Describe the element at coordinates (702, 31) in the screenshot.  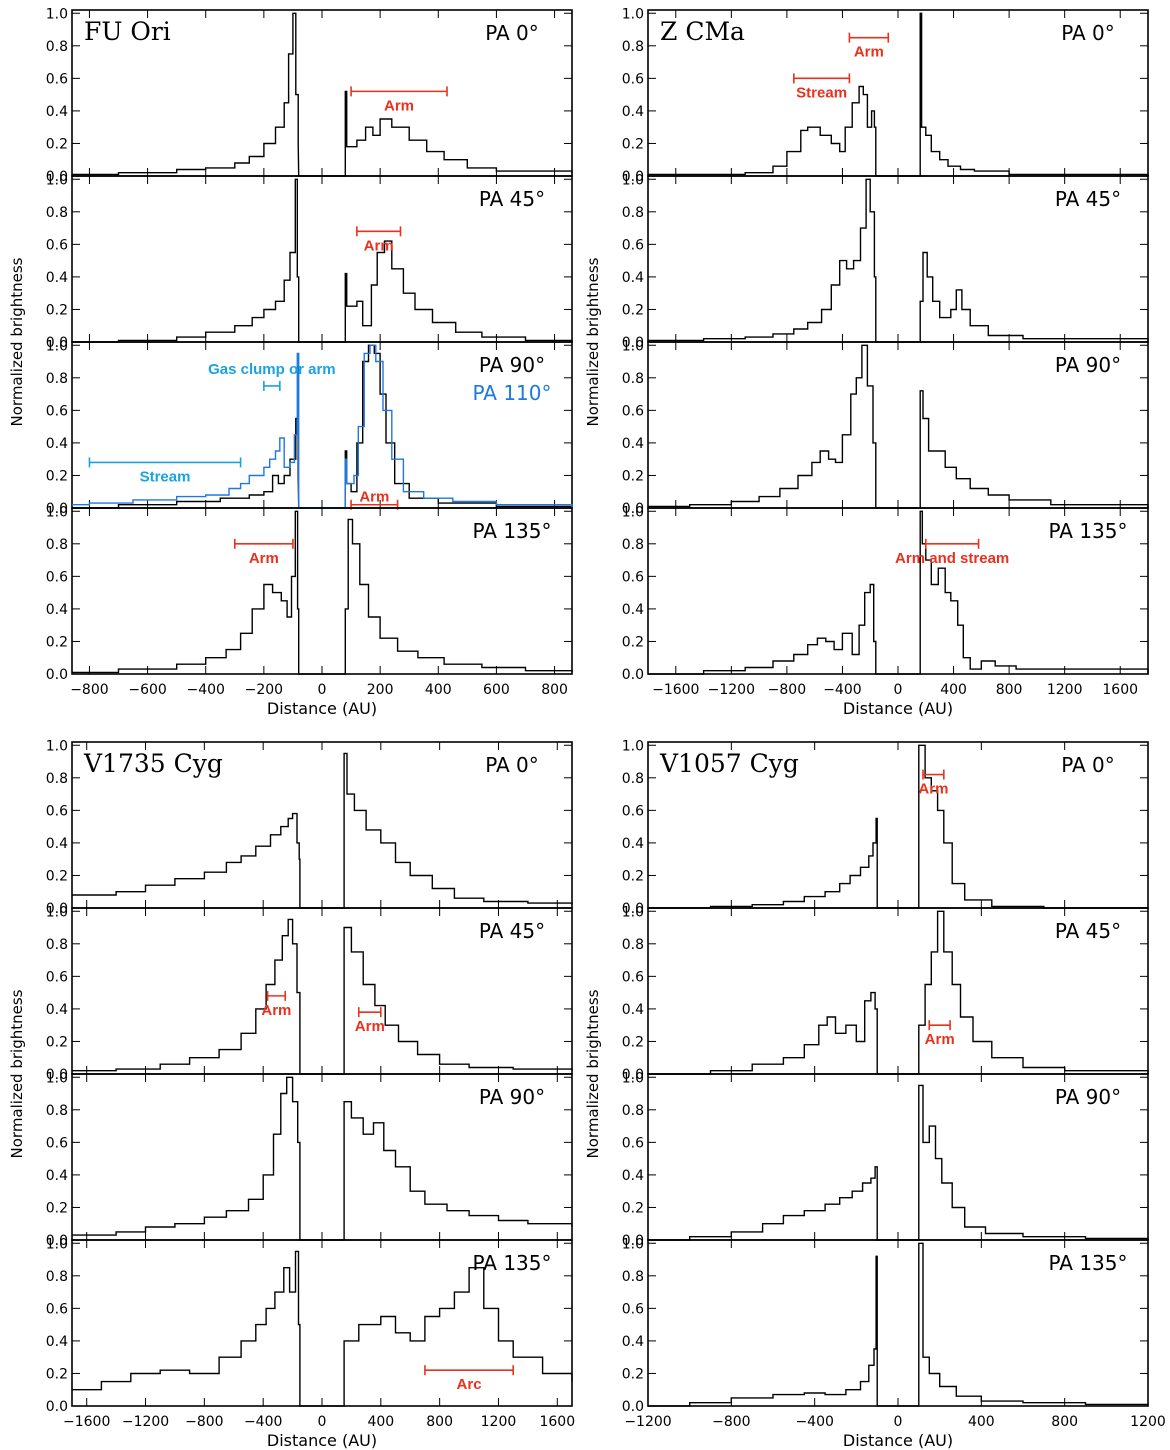
I see `object-title: Z CMa` at that location.